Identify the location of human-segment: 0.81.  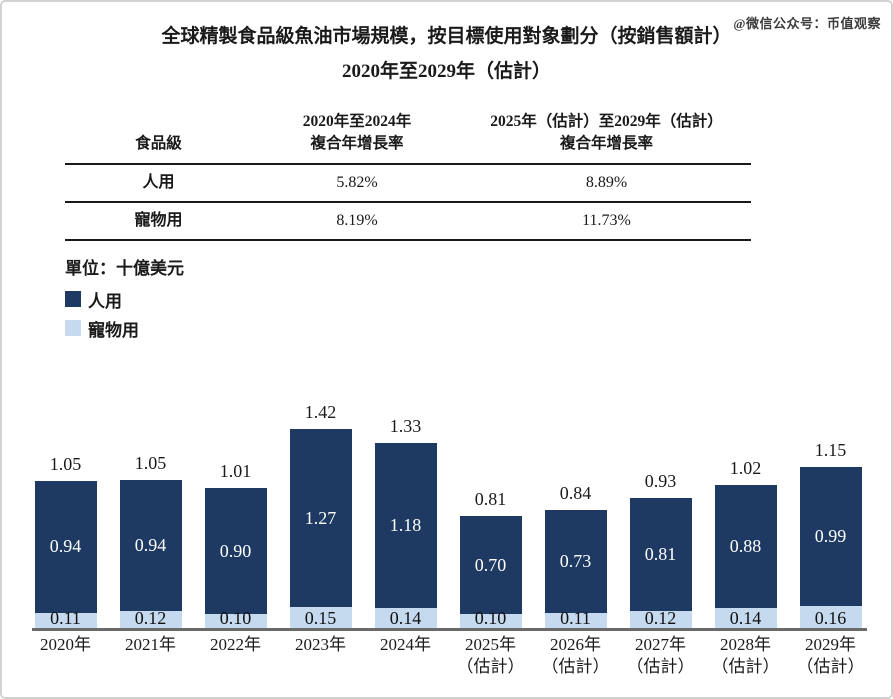
(660, 554).